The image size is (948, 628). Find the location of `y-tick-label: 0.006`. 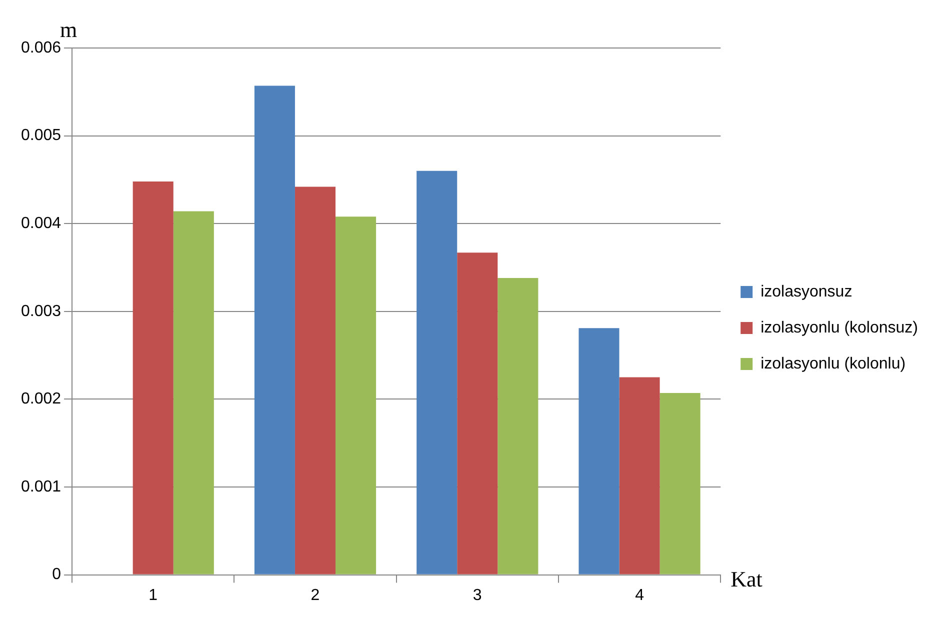

y-tick-label: 0.006 is located at coordinates (41, 47).